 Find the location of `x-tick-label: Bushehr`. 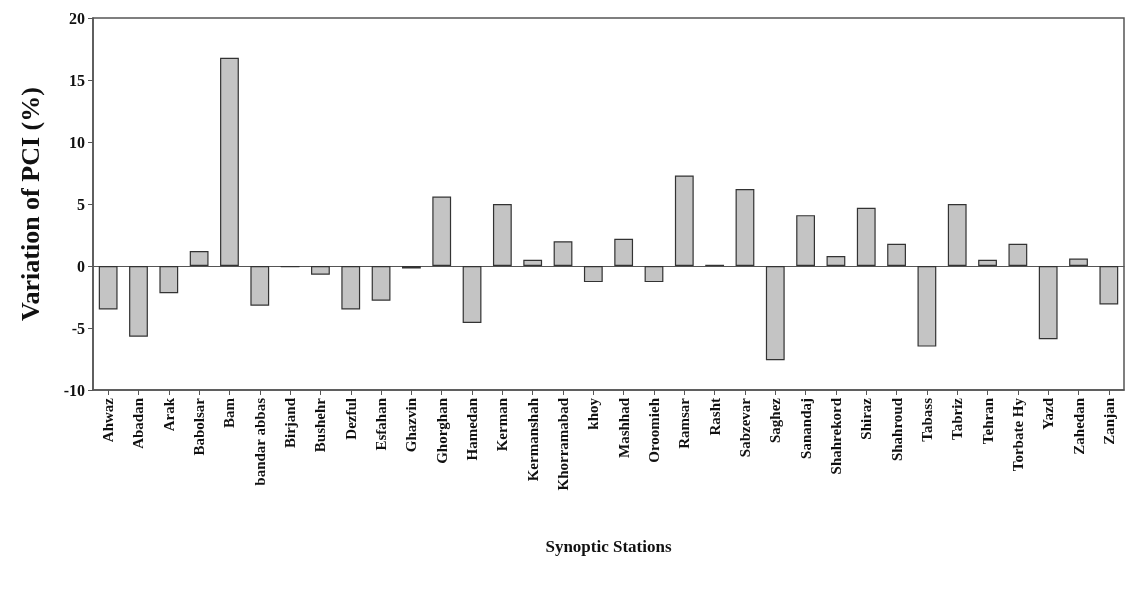

x-tick-label: Bushehr is located at coordinates (320, 425).